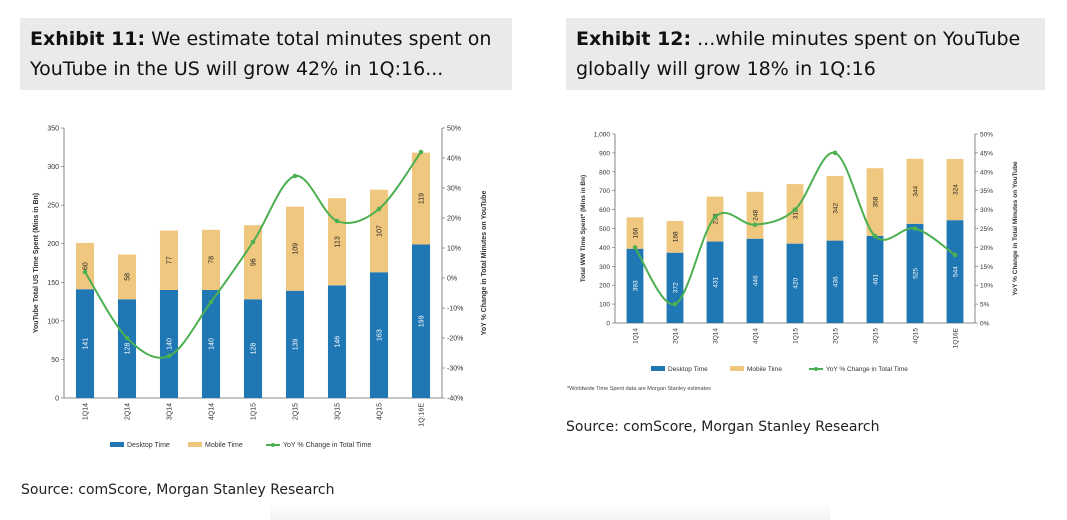 This screenshot has width=1067, height=520. What do you see at coordinates (327, 445) in the screenshot?
I see `exhibit-11-legend-yoy: YoY % Change in Total Time` at bounding box center [327, 445].